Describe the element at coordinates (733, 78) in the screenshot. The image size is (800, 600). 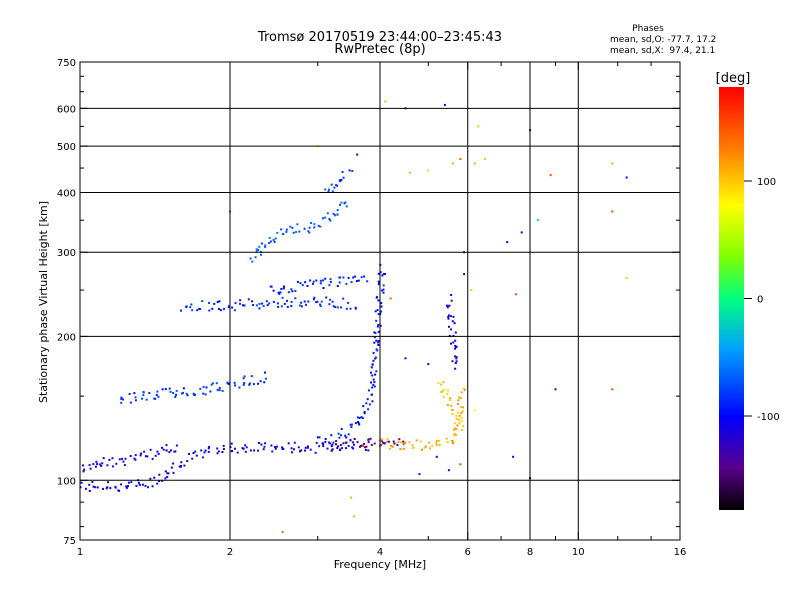
I see `colorbar-label: [deg]` at that location.